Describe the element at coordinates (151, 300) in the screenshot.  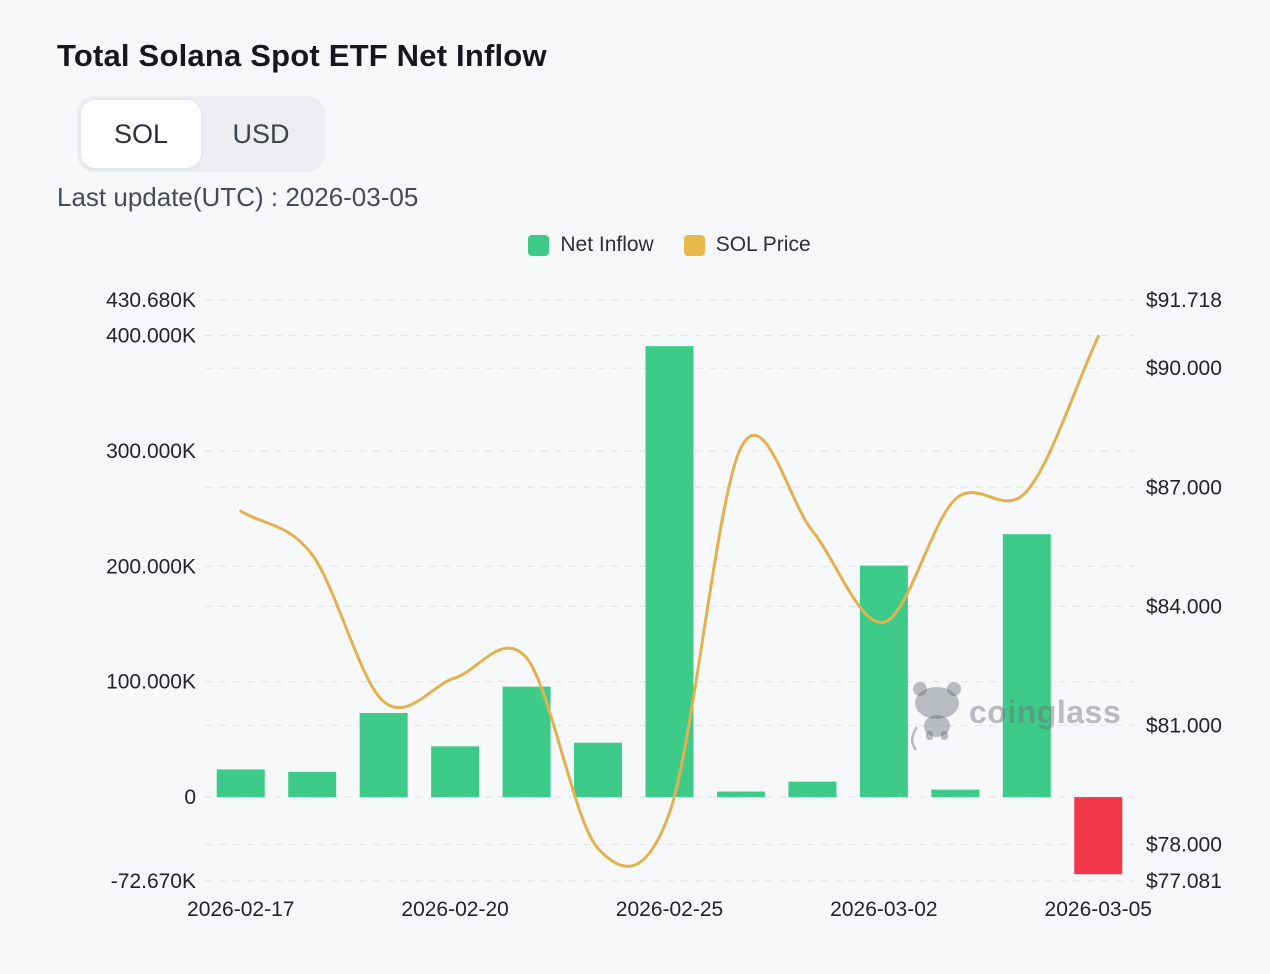
I see `left-axis-label: 430.680K` at that location.